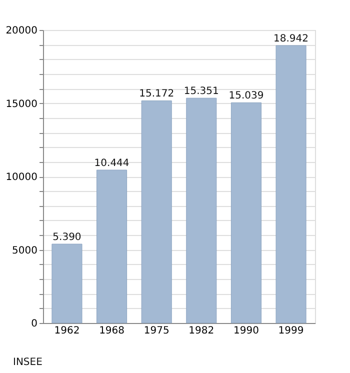  I want to click on x-tick-label: 1990, so click(246, 331).